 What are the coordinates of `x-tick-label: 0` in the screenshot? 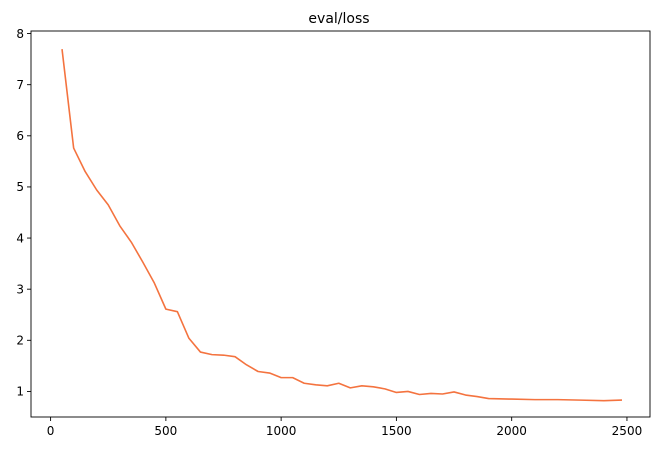 It's located at (51, 431).